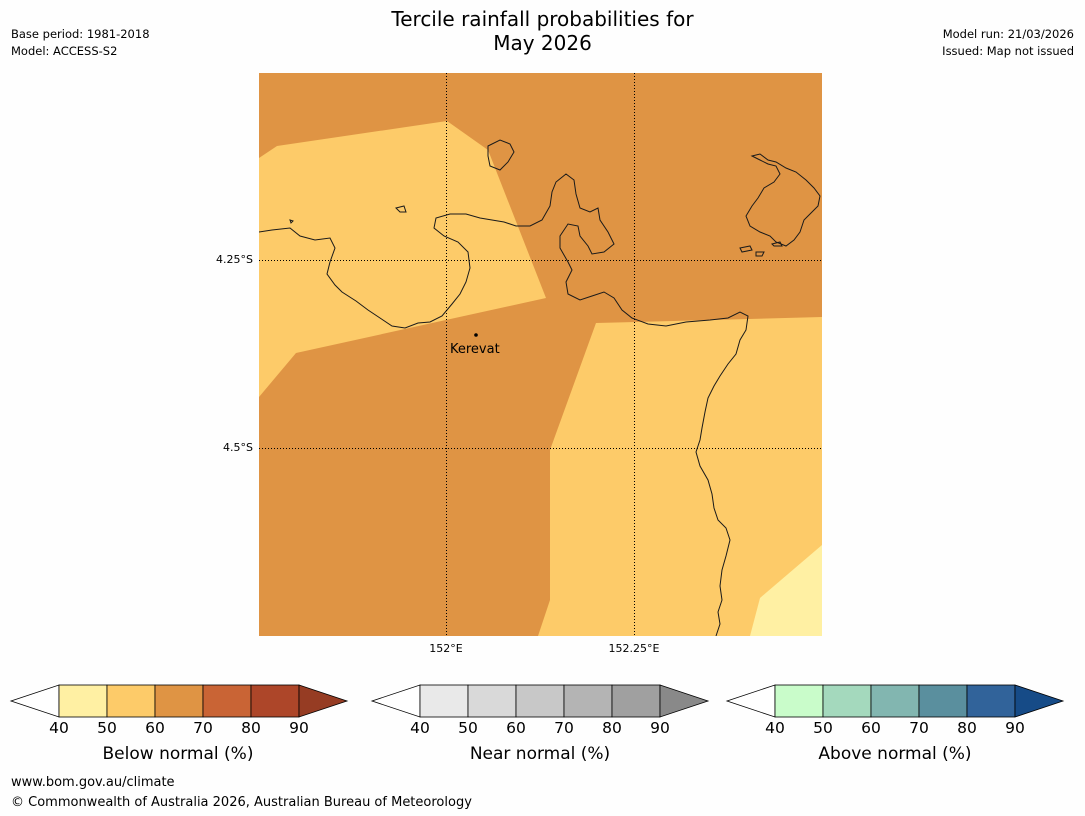 The height and width of the screenshot is (816, 1085). I want to click on colorbar-near-tick: 80, so click(612, 728).